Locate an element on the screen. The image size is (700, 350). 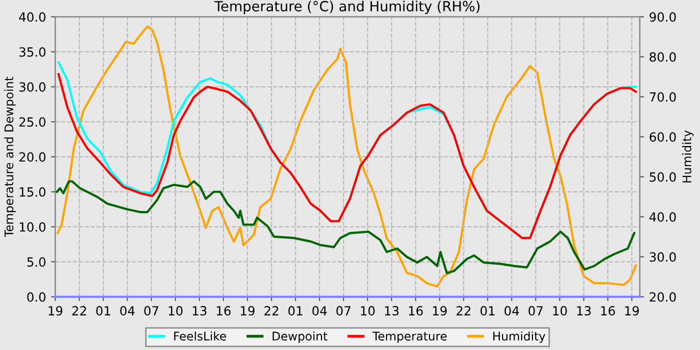
y-tick-label: 35.0 is located at coordinates (32, 52).